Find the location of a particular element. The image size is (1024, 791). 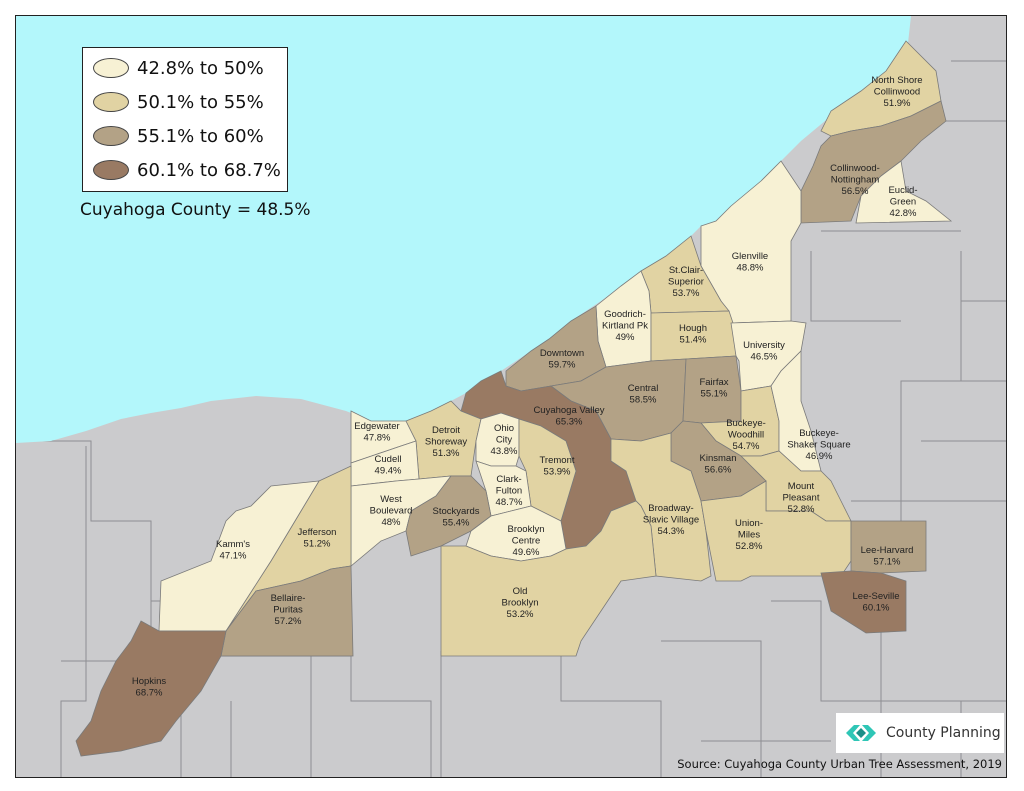

label-value: 51.4% is located at coordinates (693, 340).